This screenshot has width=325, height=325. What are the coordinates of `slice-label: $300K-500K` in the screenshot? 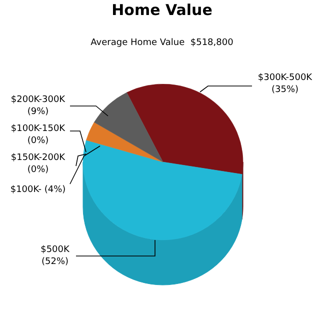 It's located at (286, 78).